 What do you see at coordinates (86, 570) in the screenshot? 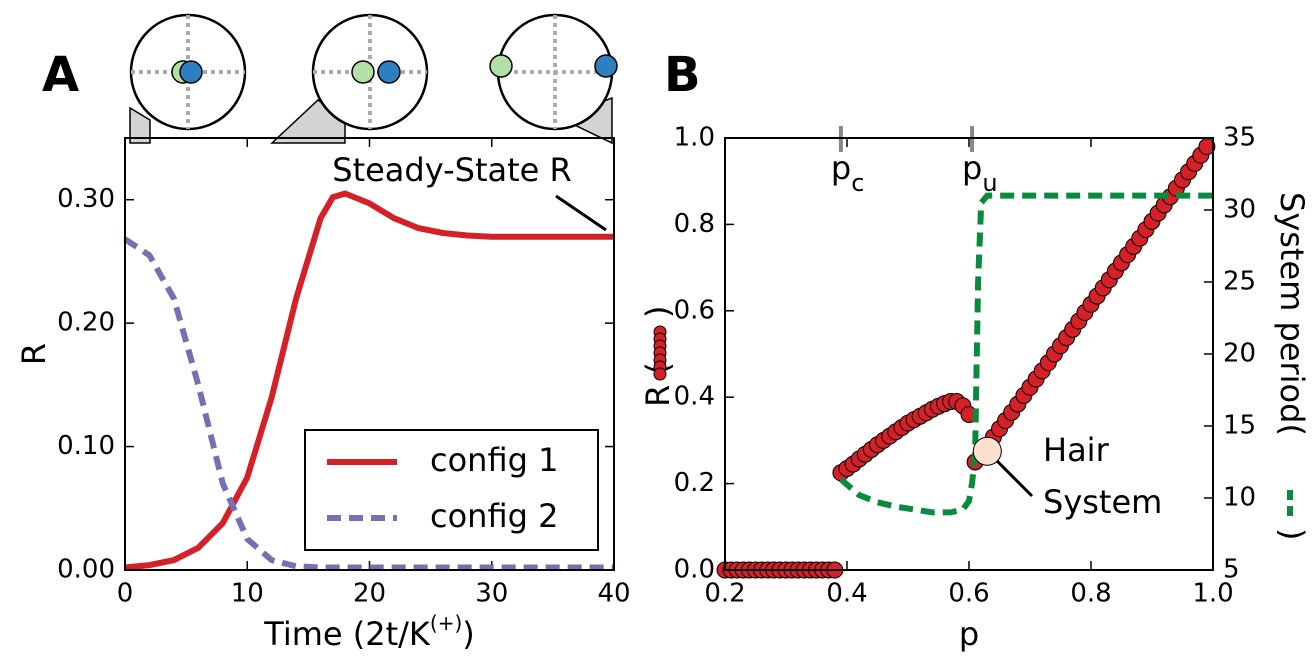
I see `y-tick-label: 0.00` at bounding box center [86, 570].